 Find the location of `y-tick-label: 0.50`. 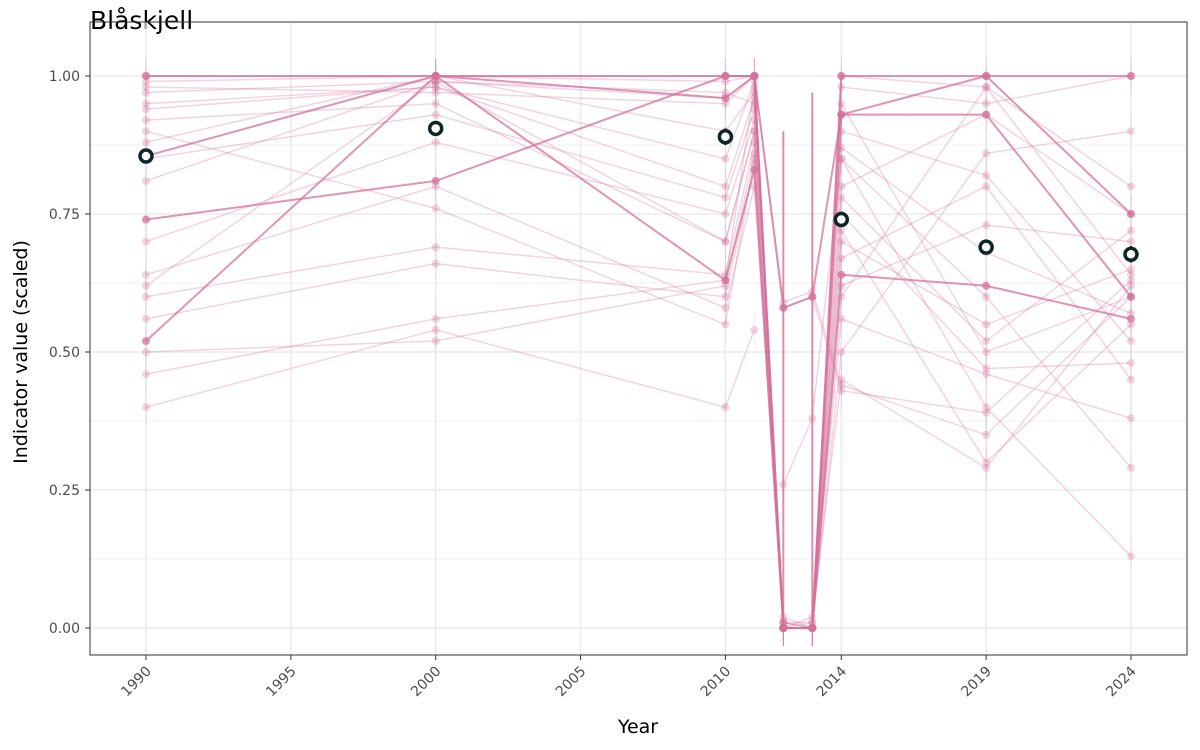

y-tick-label: 0.50 is located at coordinates (64, 353).